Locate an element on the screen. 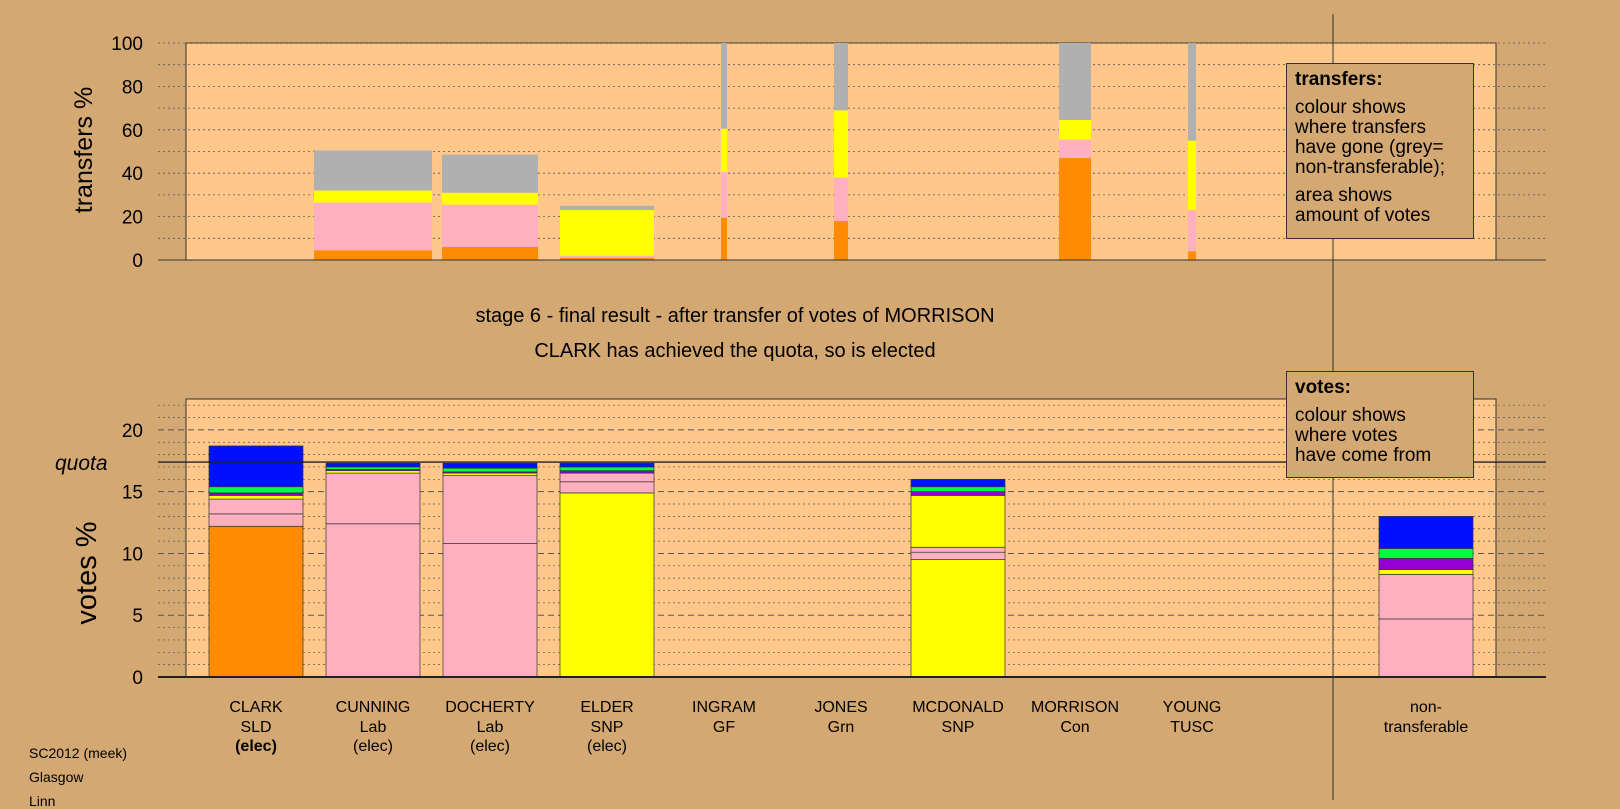  candidate-name-label: YOUNG is located at coordinates (1192, 707).